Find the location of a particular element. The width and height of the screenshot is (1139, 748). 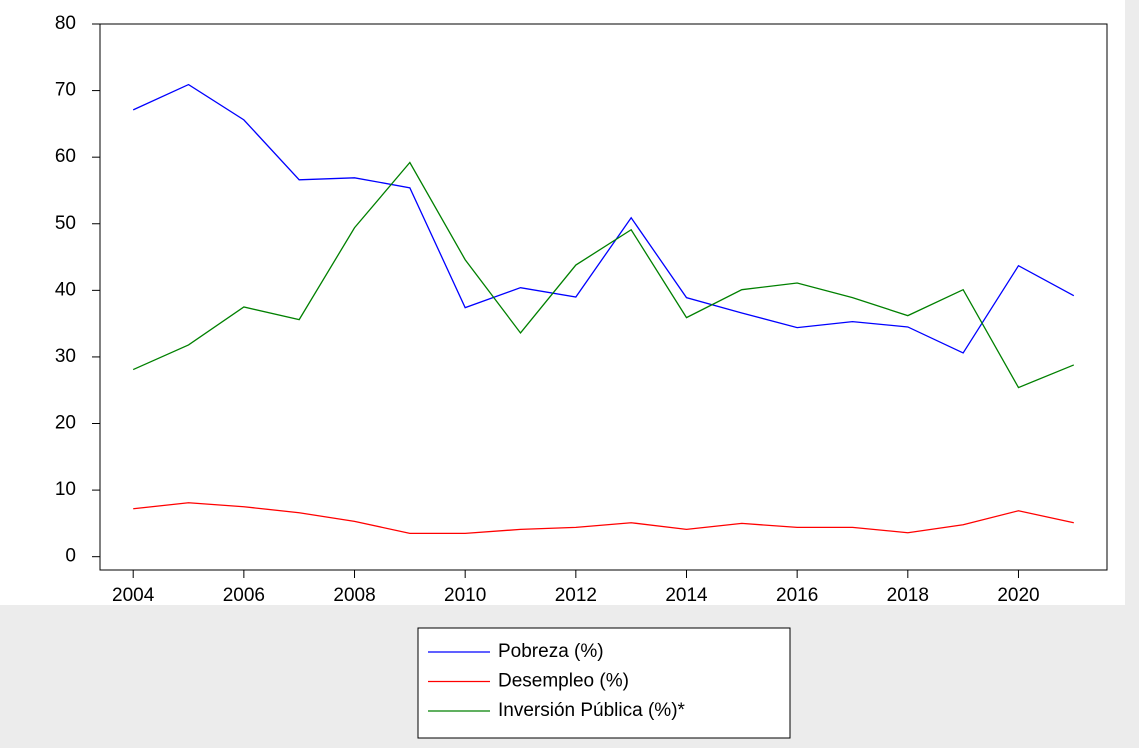

y-tick-label: 70 is located at coordinates (65, 90).